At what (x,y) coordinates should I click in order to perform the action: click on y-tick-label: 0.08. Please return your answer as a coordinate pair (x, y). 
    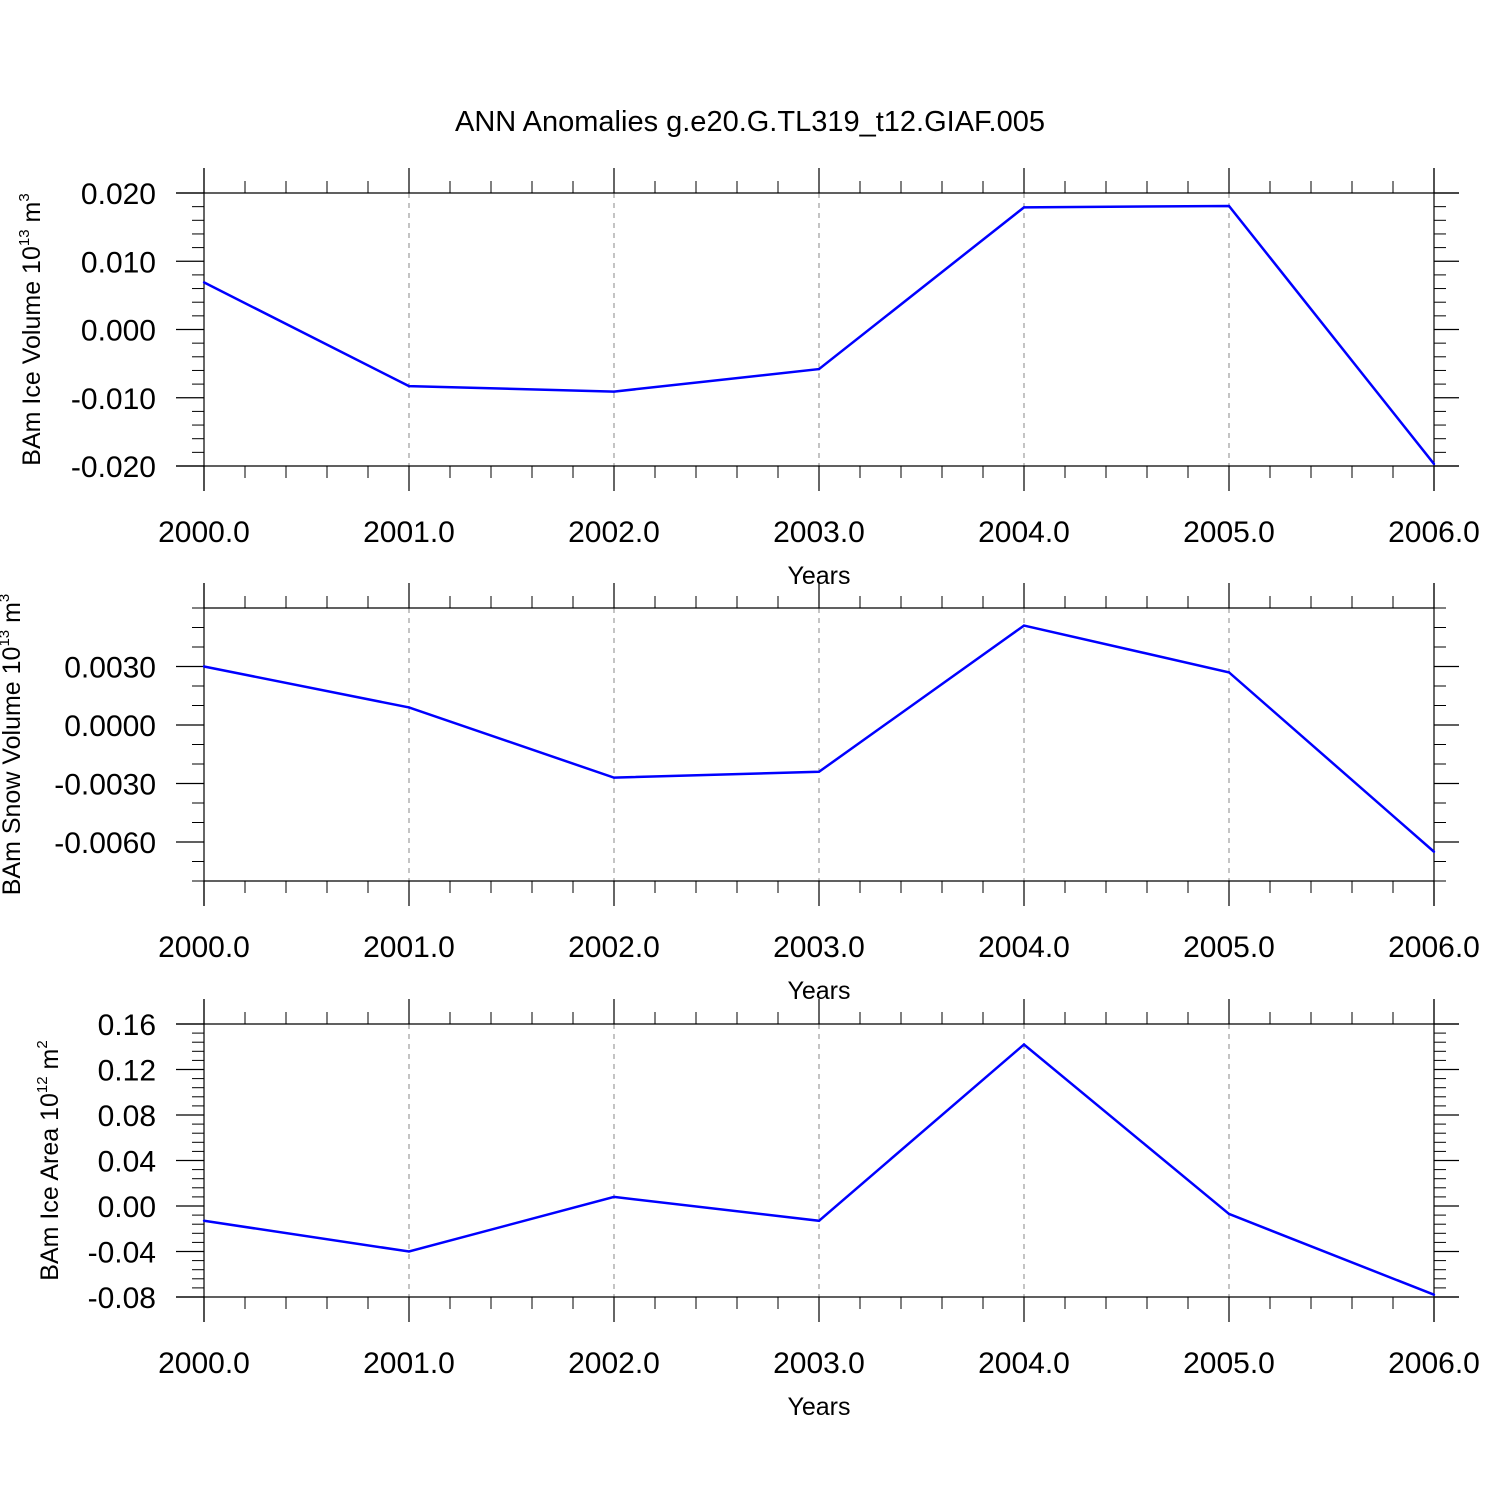
    Looking at the image, I should click on (127, 1116).